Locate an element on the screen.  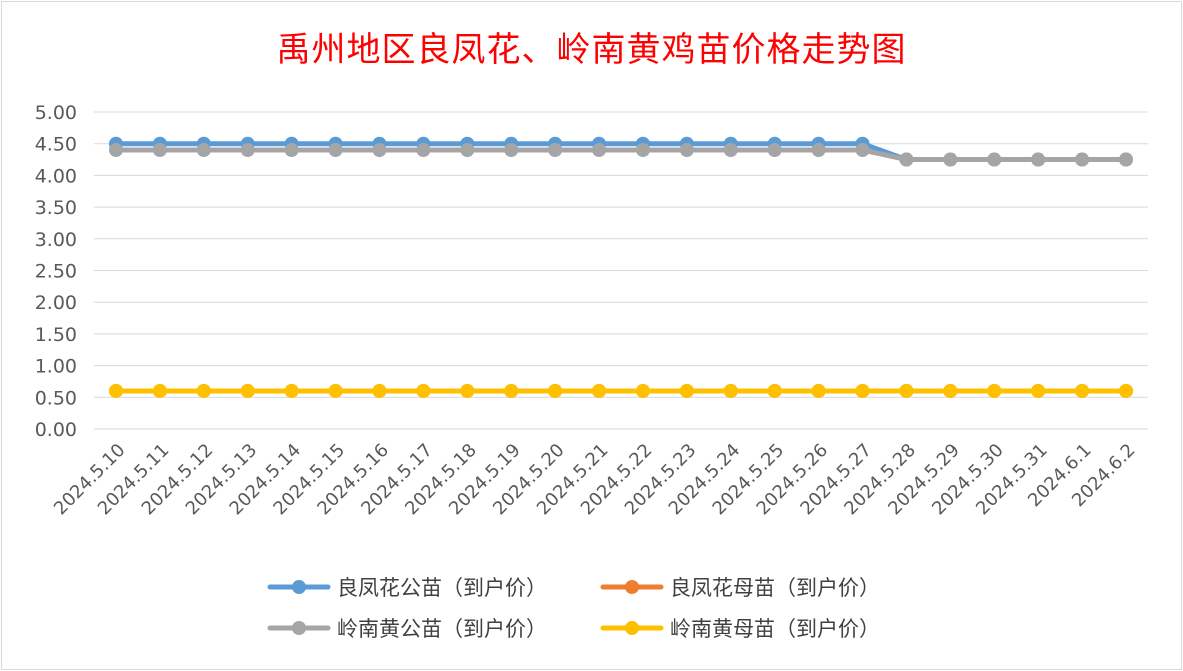
y-tick-label: 5.00 is located at coordinates (56, 113).